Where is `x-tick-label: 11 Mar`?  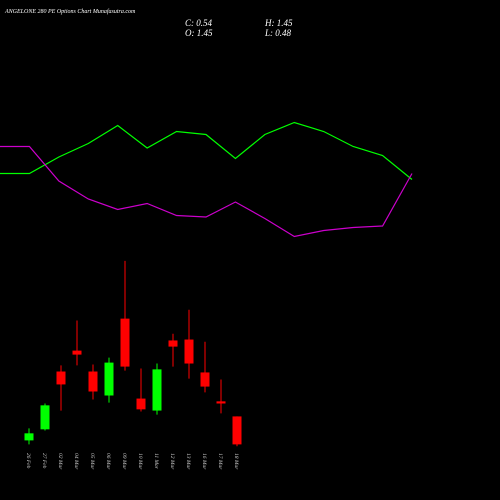 x-tick-label: 11 Mar is located at coordinates (156, 461).